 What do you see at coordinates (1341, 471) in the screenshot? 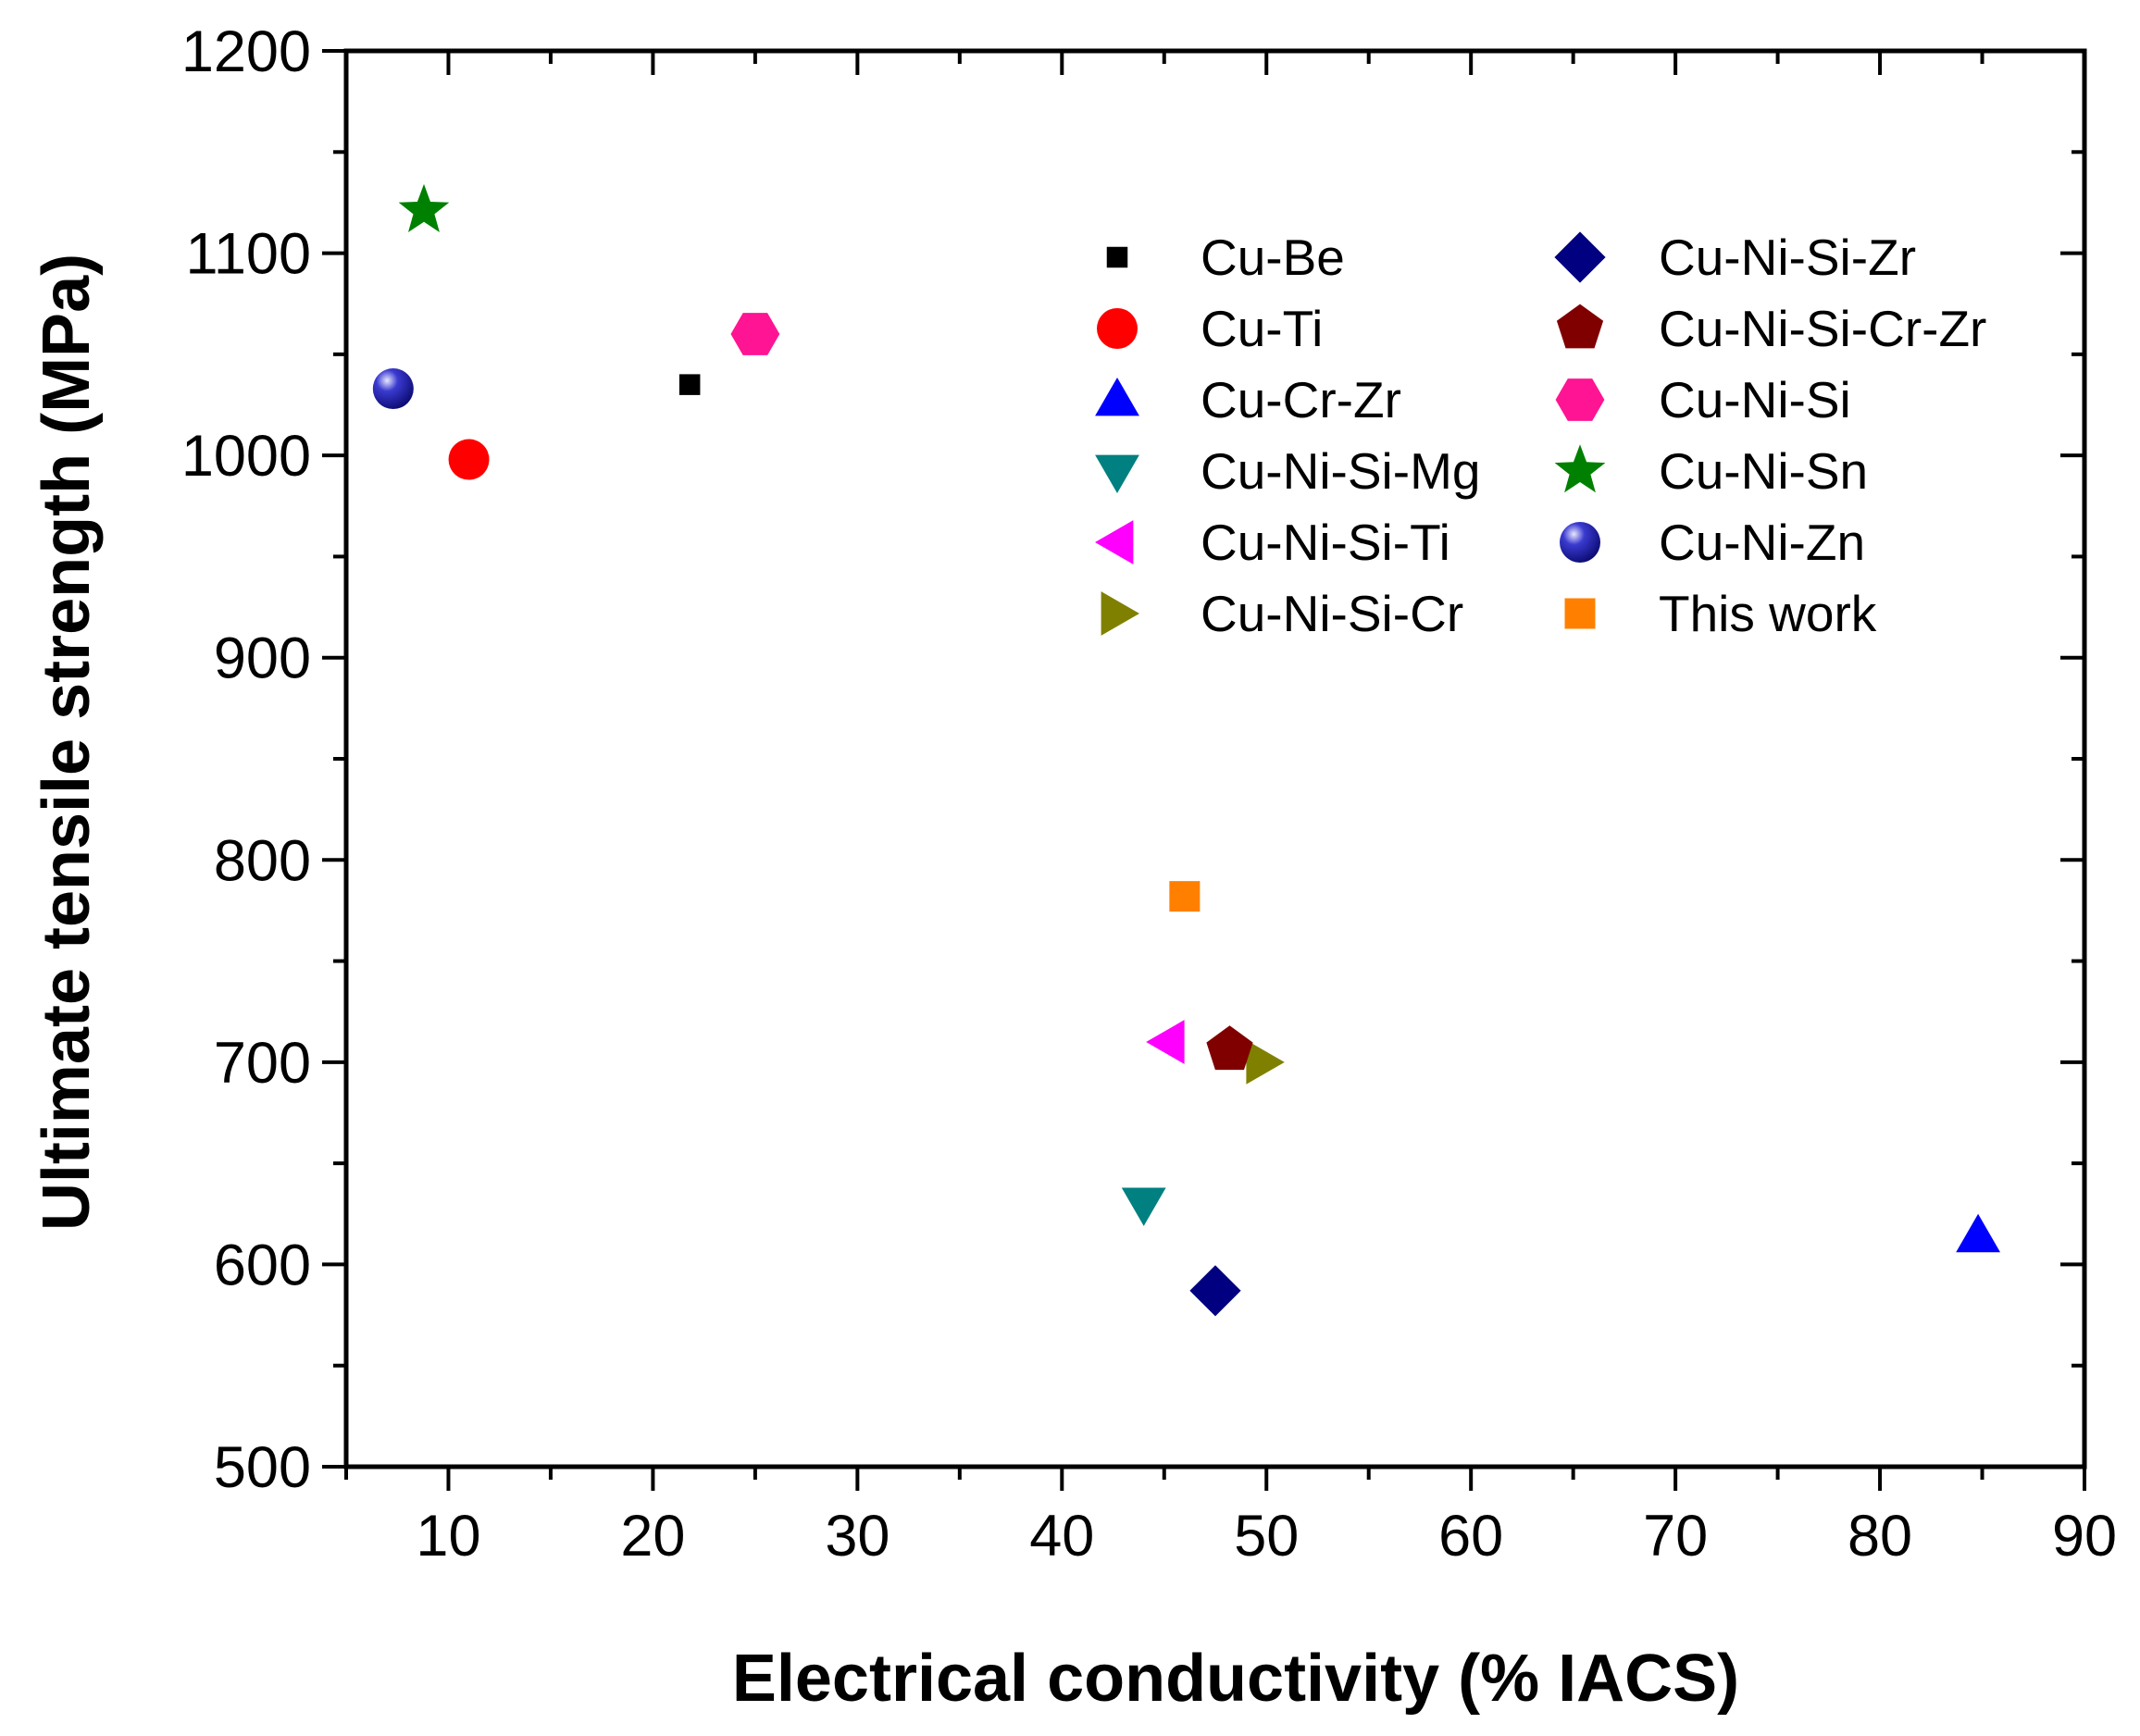
I see `legend-label: Cu-Ni-Si-Mg` at bounding box center [1341, 471].